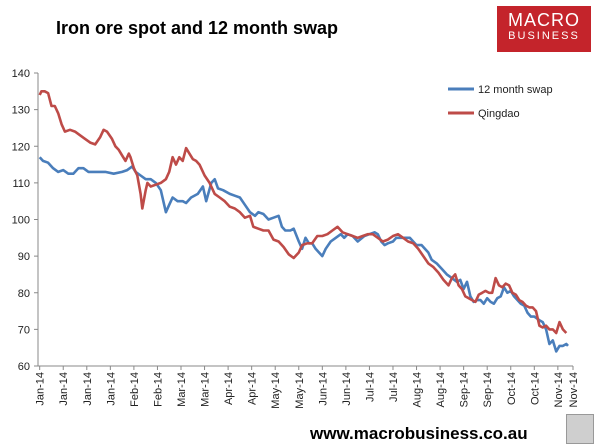 This screenshot has width=598, height=447. Describe the element at coordinates (21, 111) in the screenshot. I see `y-tick-label: 130` at that location.